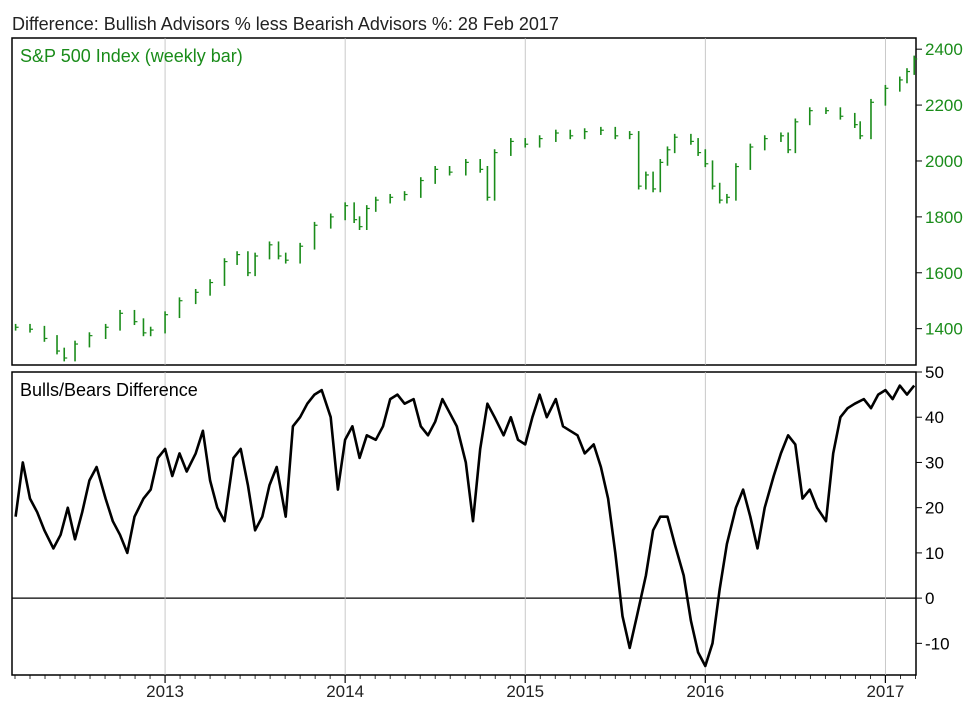 Image resolution: width=979 pixels, height=717 pixels. I want to click on sp500-ytick-label: 1600, so click(944, 273).